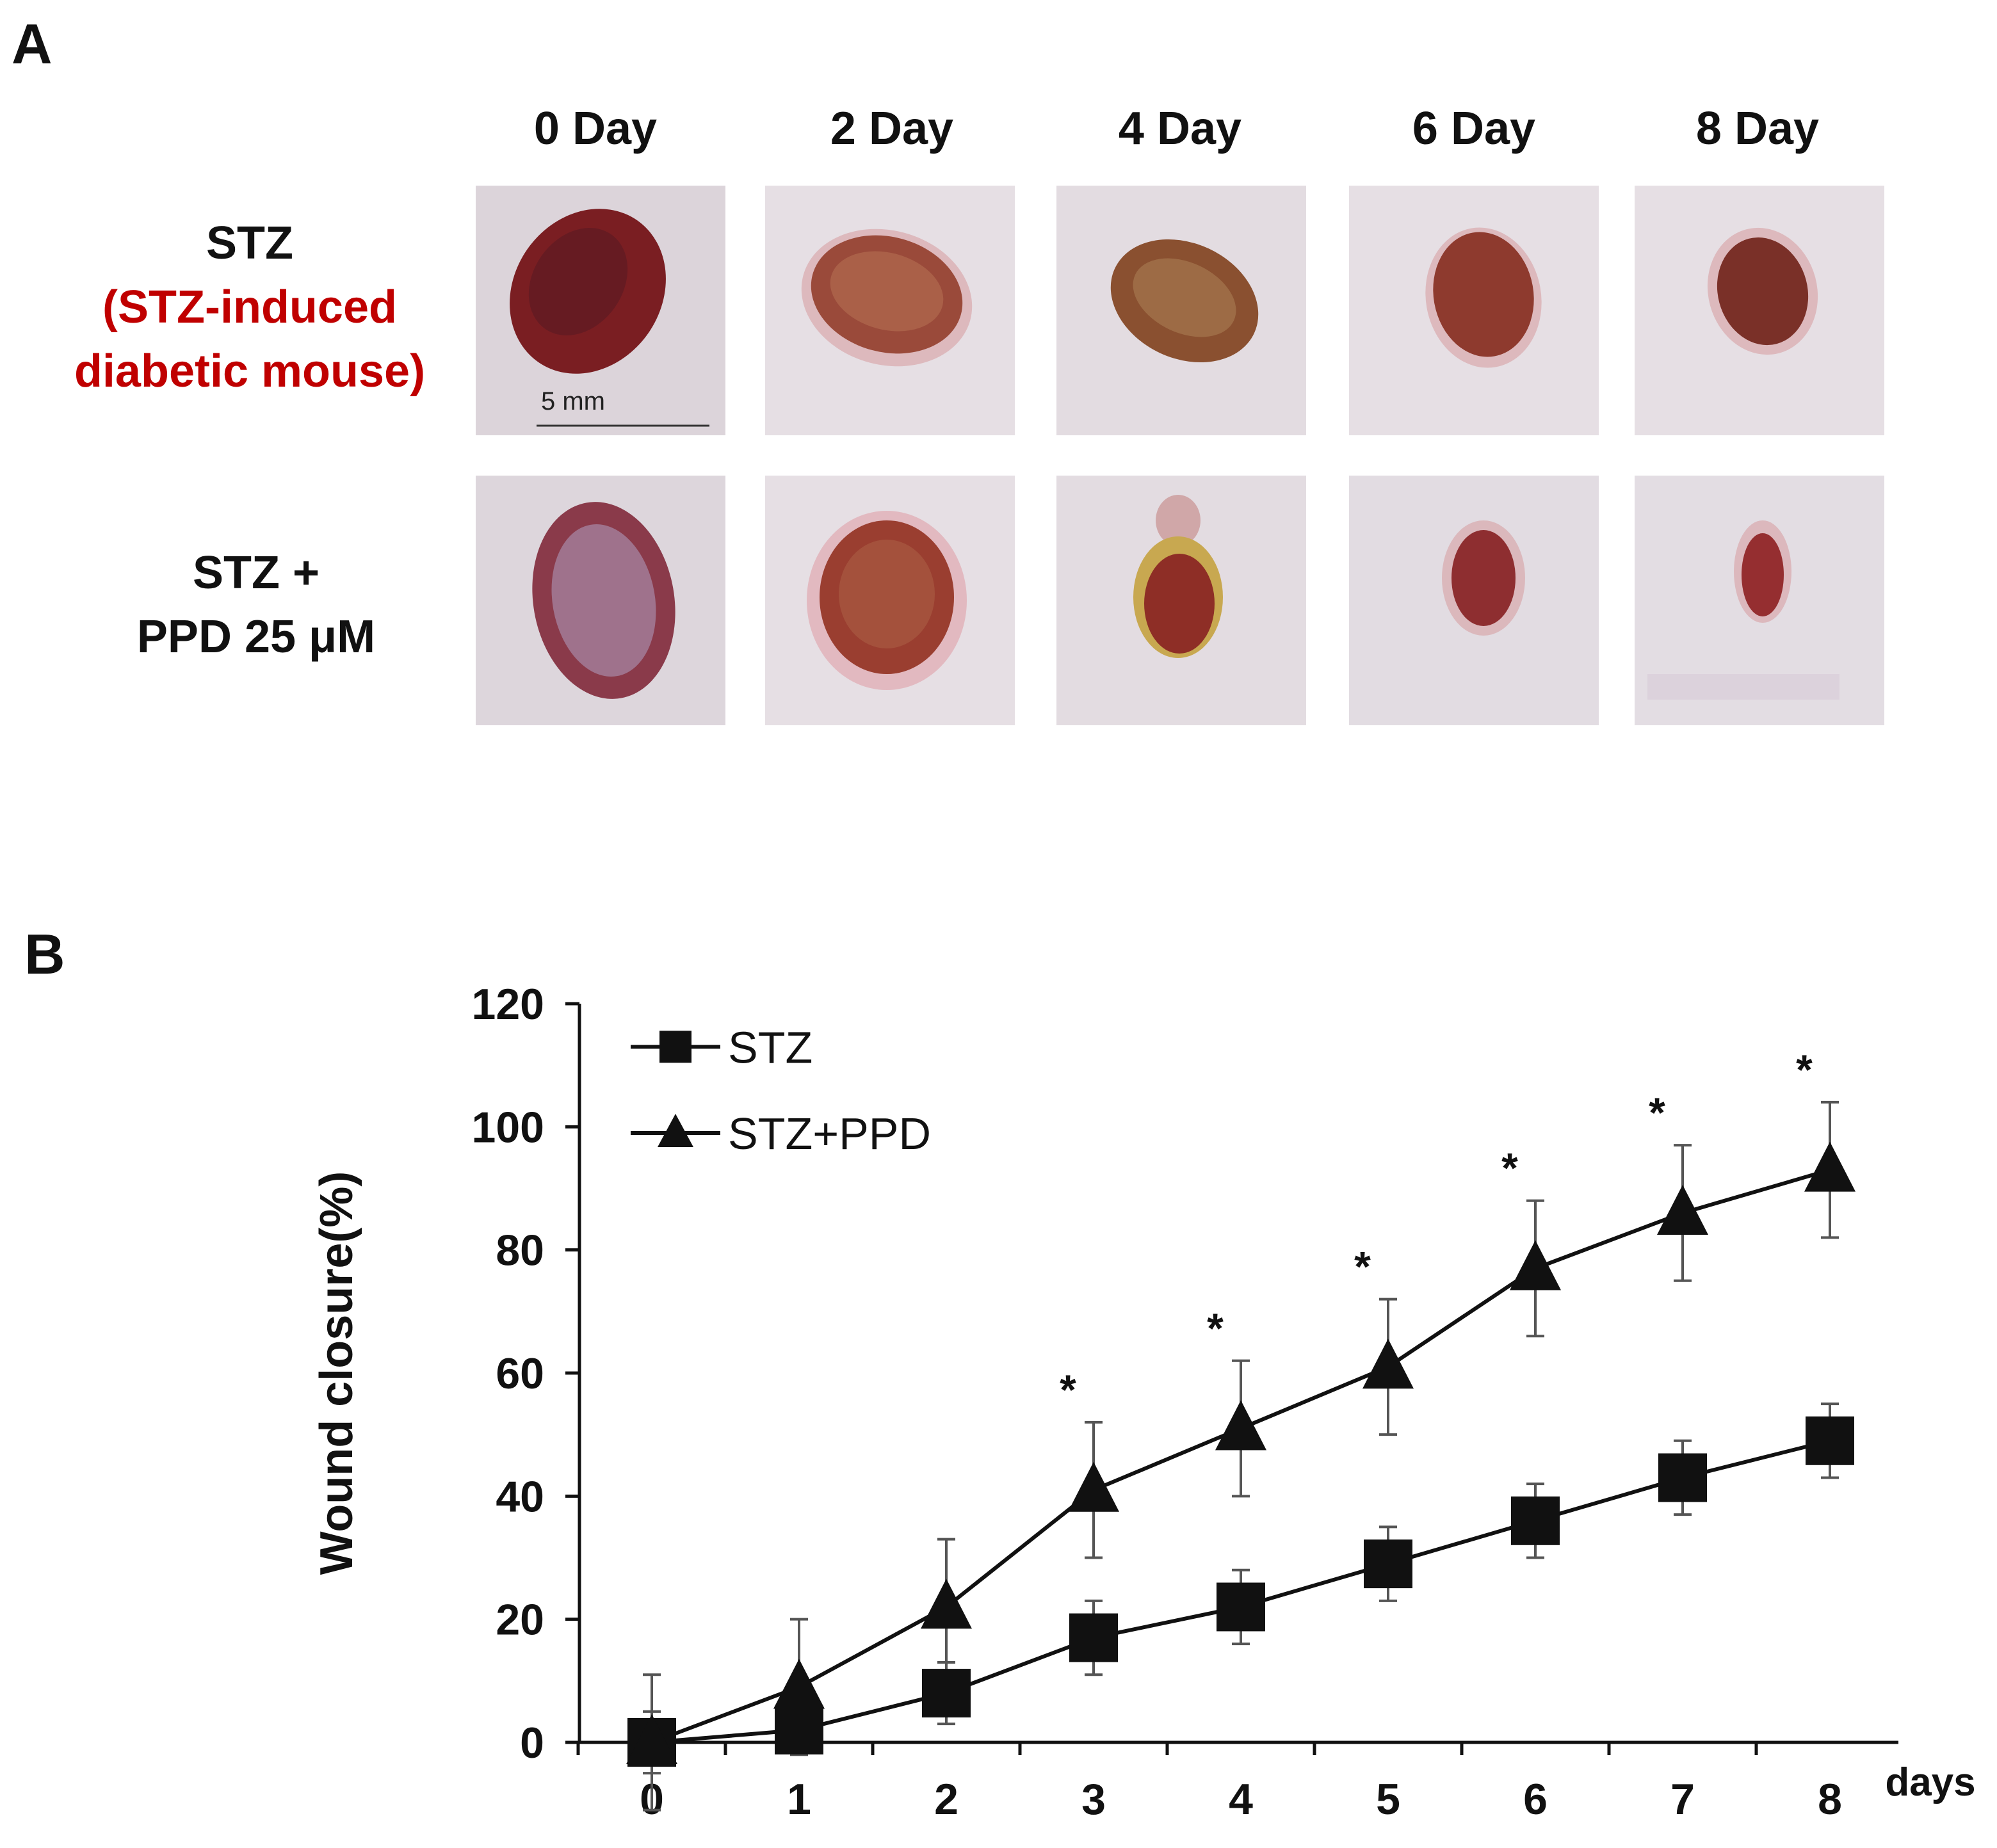 This screenshot has width=1997, height=1848. I want to click on row-label-stz-line2: (STZ-induced, so click(249, 307).